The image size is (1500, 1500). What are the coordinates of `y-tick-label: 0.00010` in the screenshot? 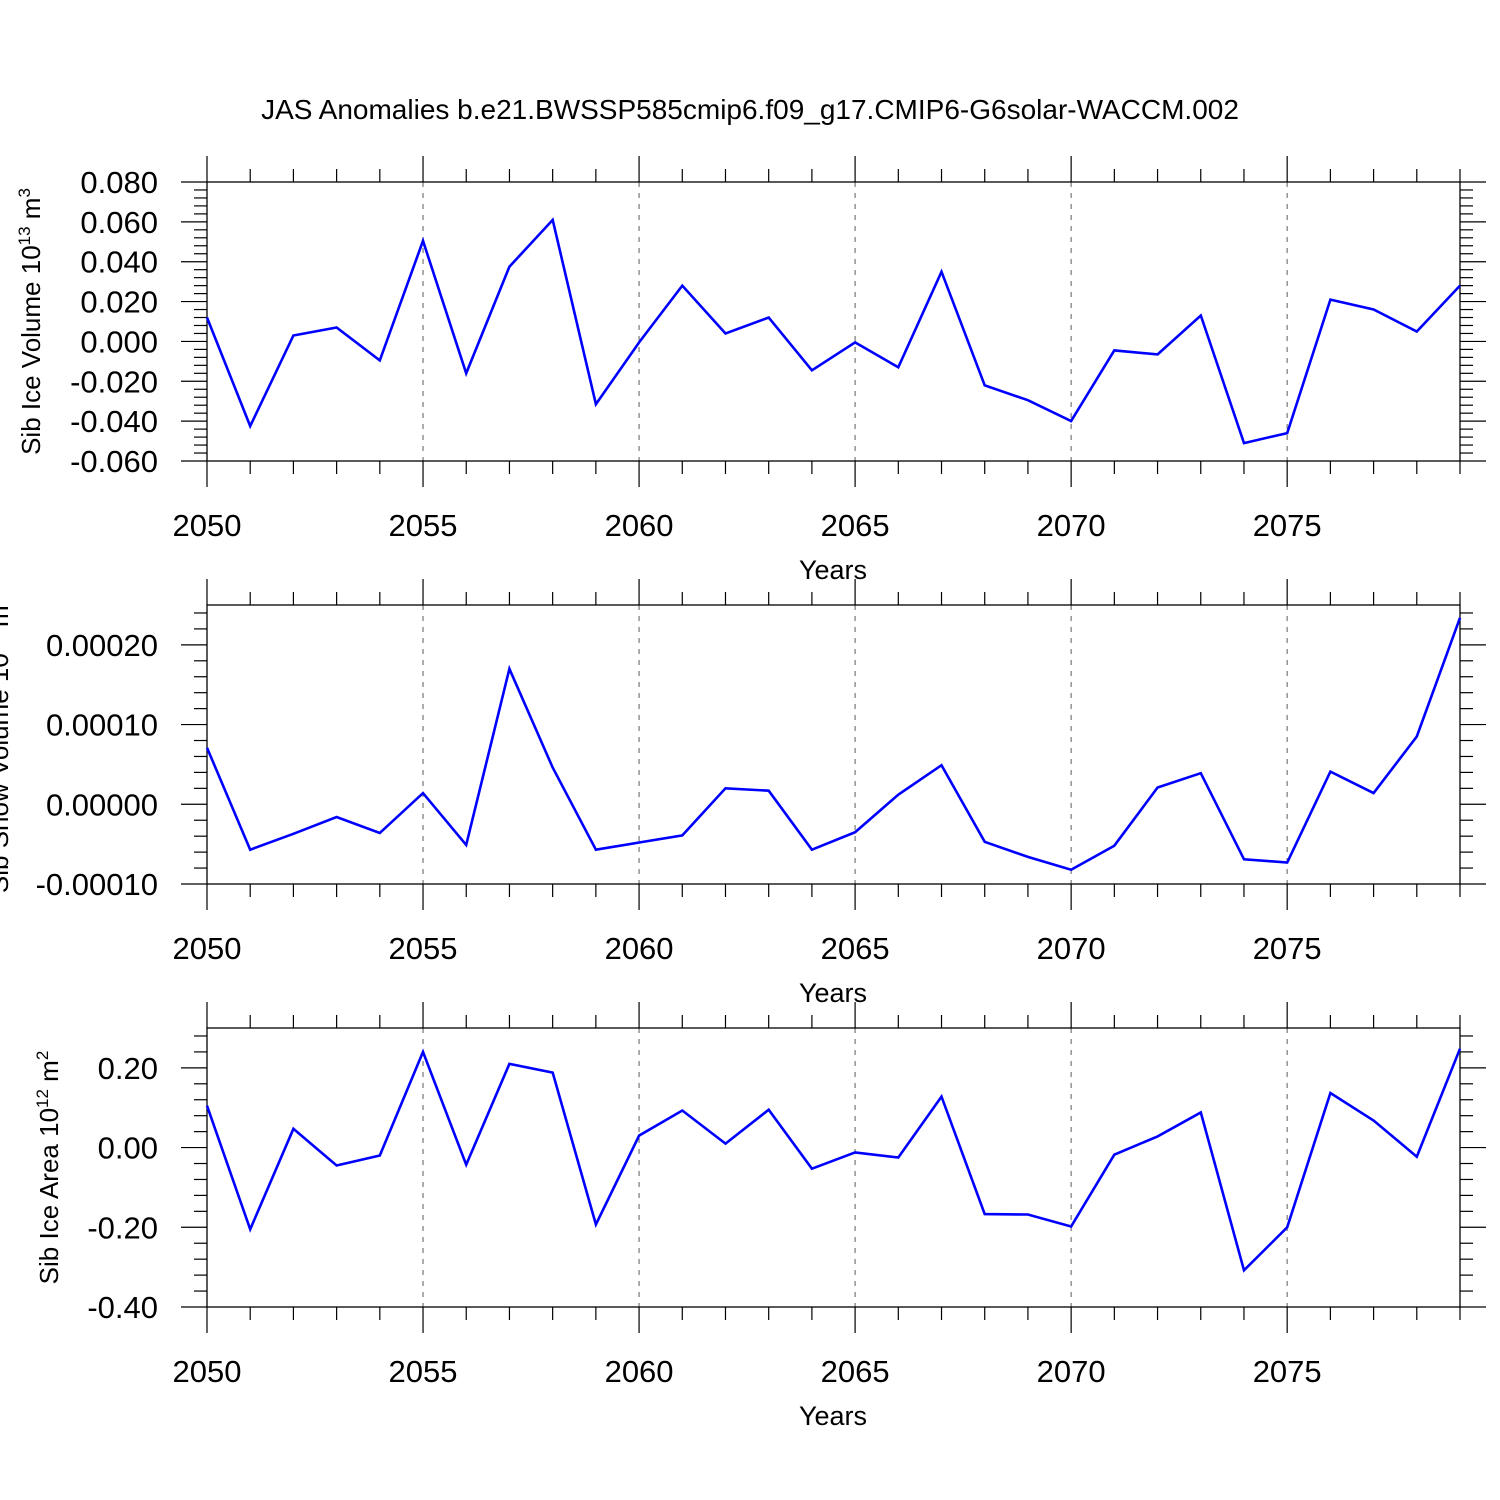 It's located at (102, 725).